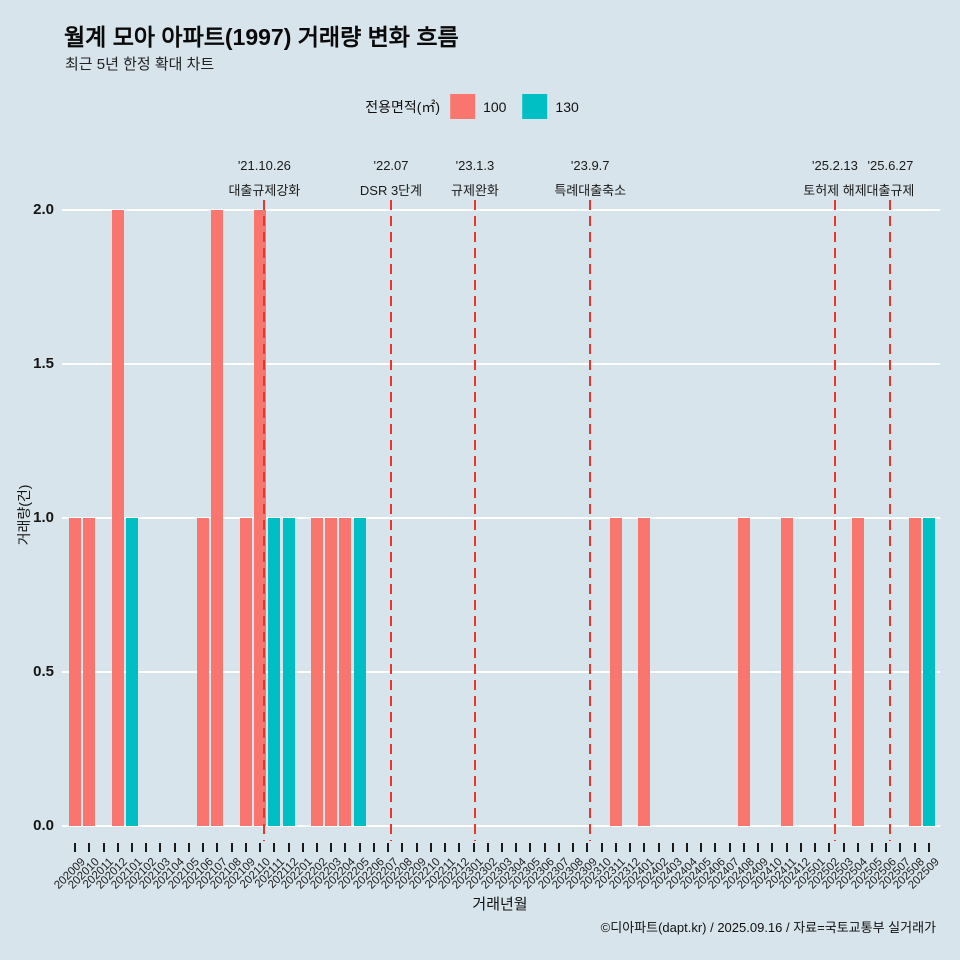 The image size is (960, 960). What do you see at coordinates (403, 106) in the screenshot?
I see `legend-title: 전용면적(㎡)` at bounding box center [403, 106].